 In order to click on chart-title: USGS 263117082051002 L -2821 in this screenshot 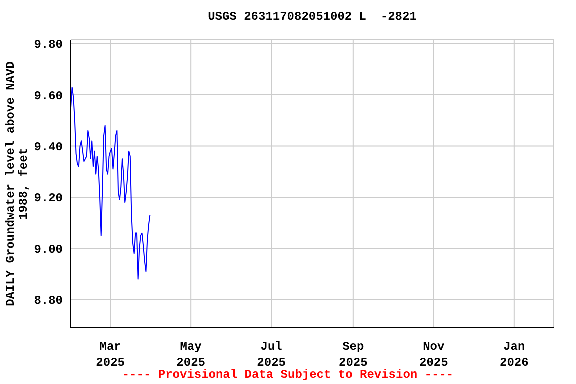, I will do `click(312, 17)`.